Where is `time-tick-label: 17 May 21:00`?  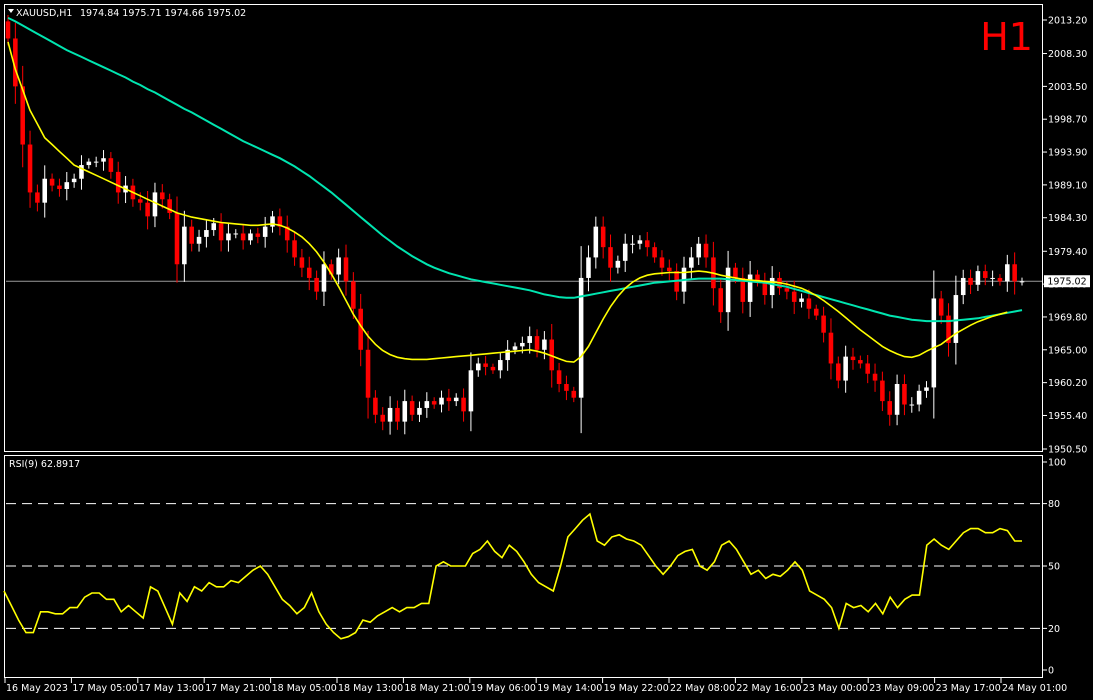
time-tick-label: 17 May 21:00 is located at coordinates (237, 688).